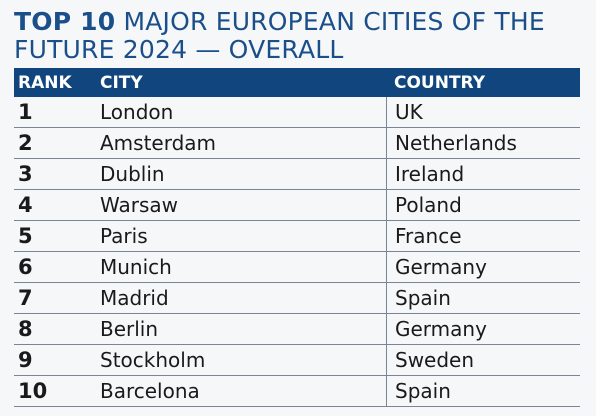 This screenshot has width=596, height=416. I want to click on city-cell: Barcelona, so click(150, 391).